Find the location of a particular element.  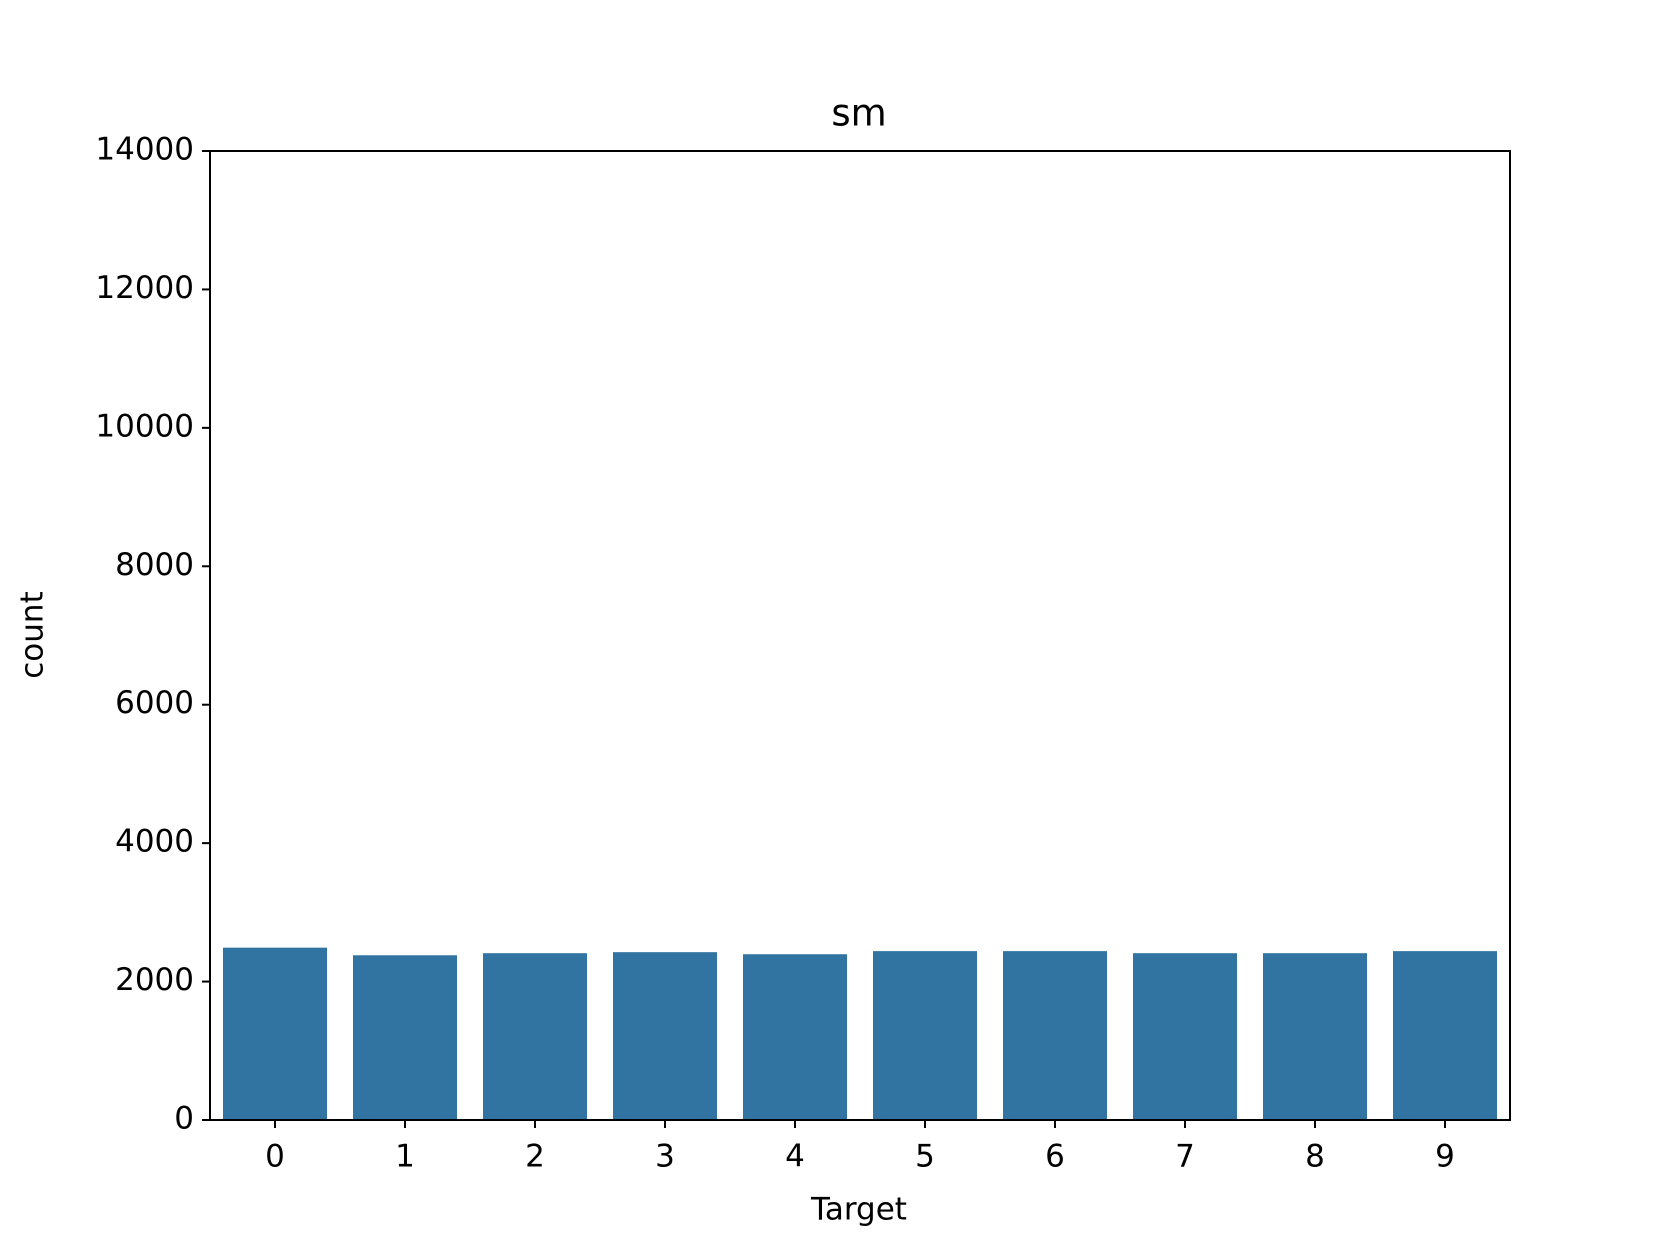

x-tick-label: 9 is located at coordinates (1445, 1157).